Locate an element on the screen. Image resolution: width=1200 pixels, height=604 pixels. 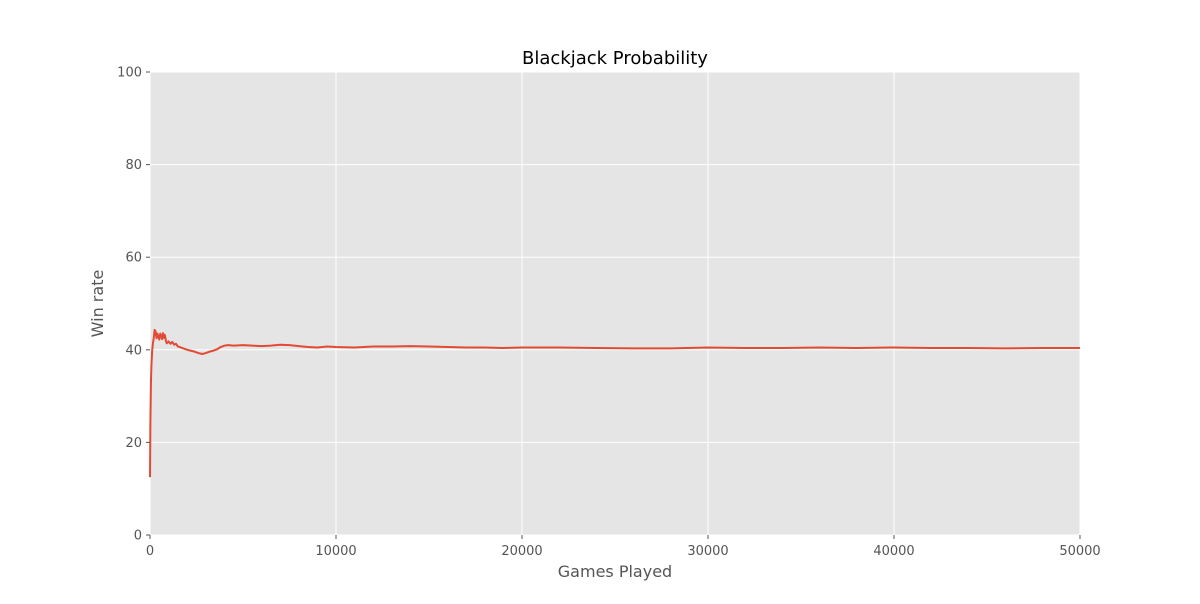
x-axis-ticks: 0 10000 20000 30000 40000 50000 is located at coordinates (623, 547).